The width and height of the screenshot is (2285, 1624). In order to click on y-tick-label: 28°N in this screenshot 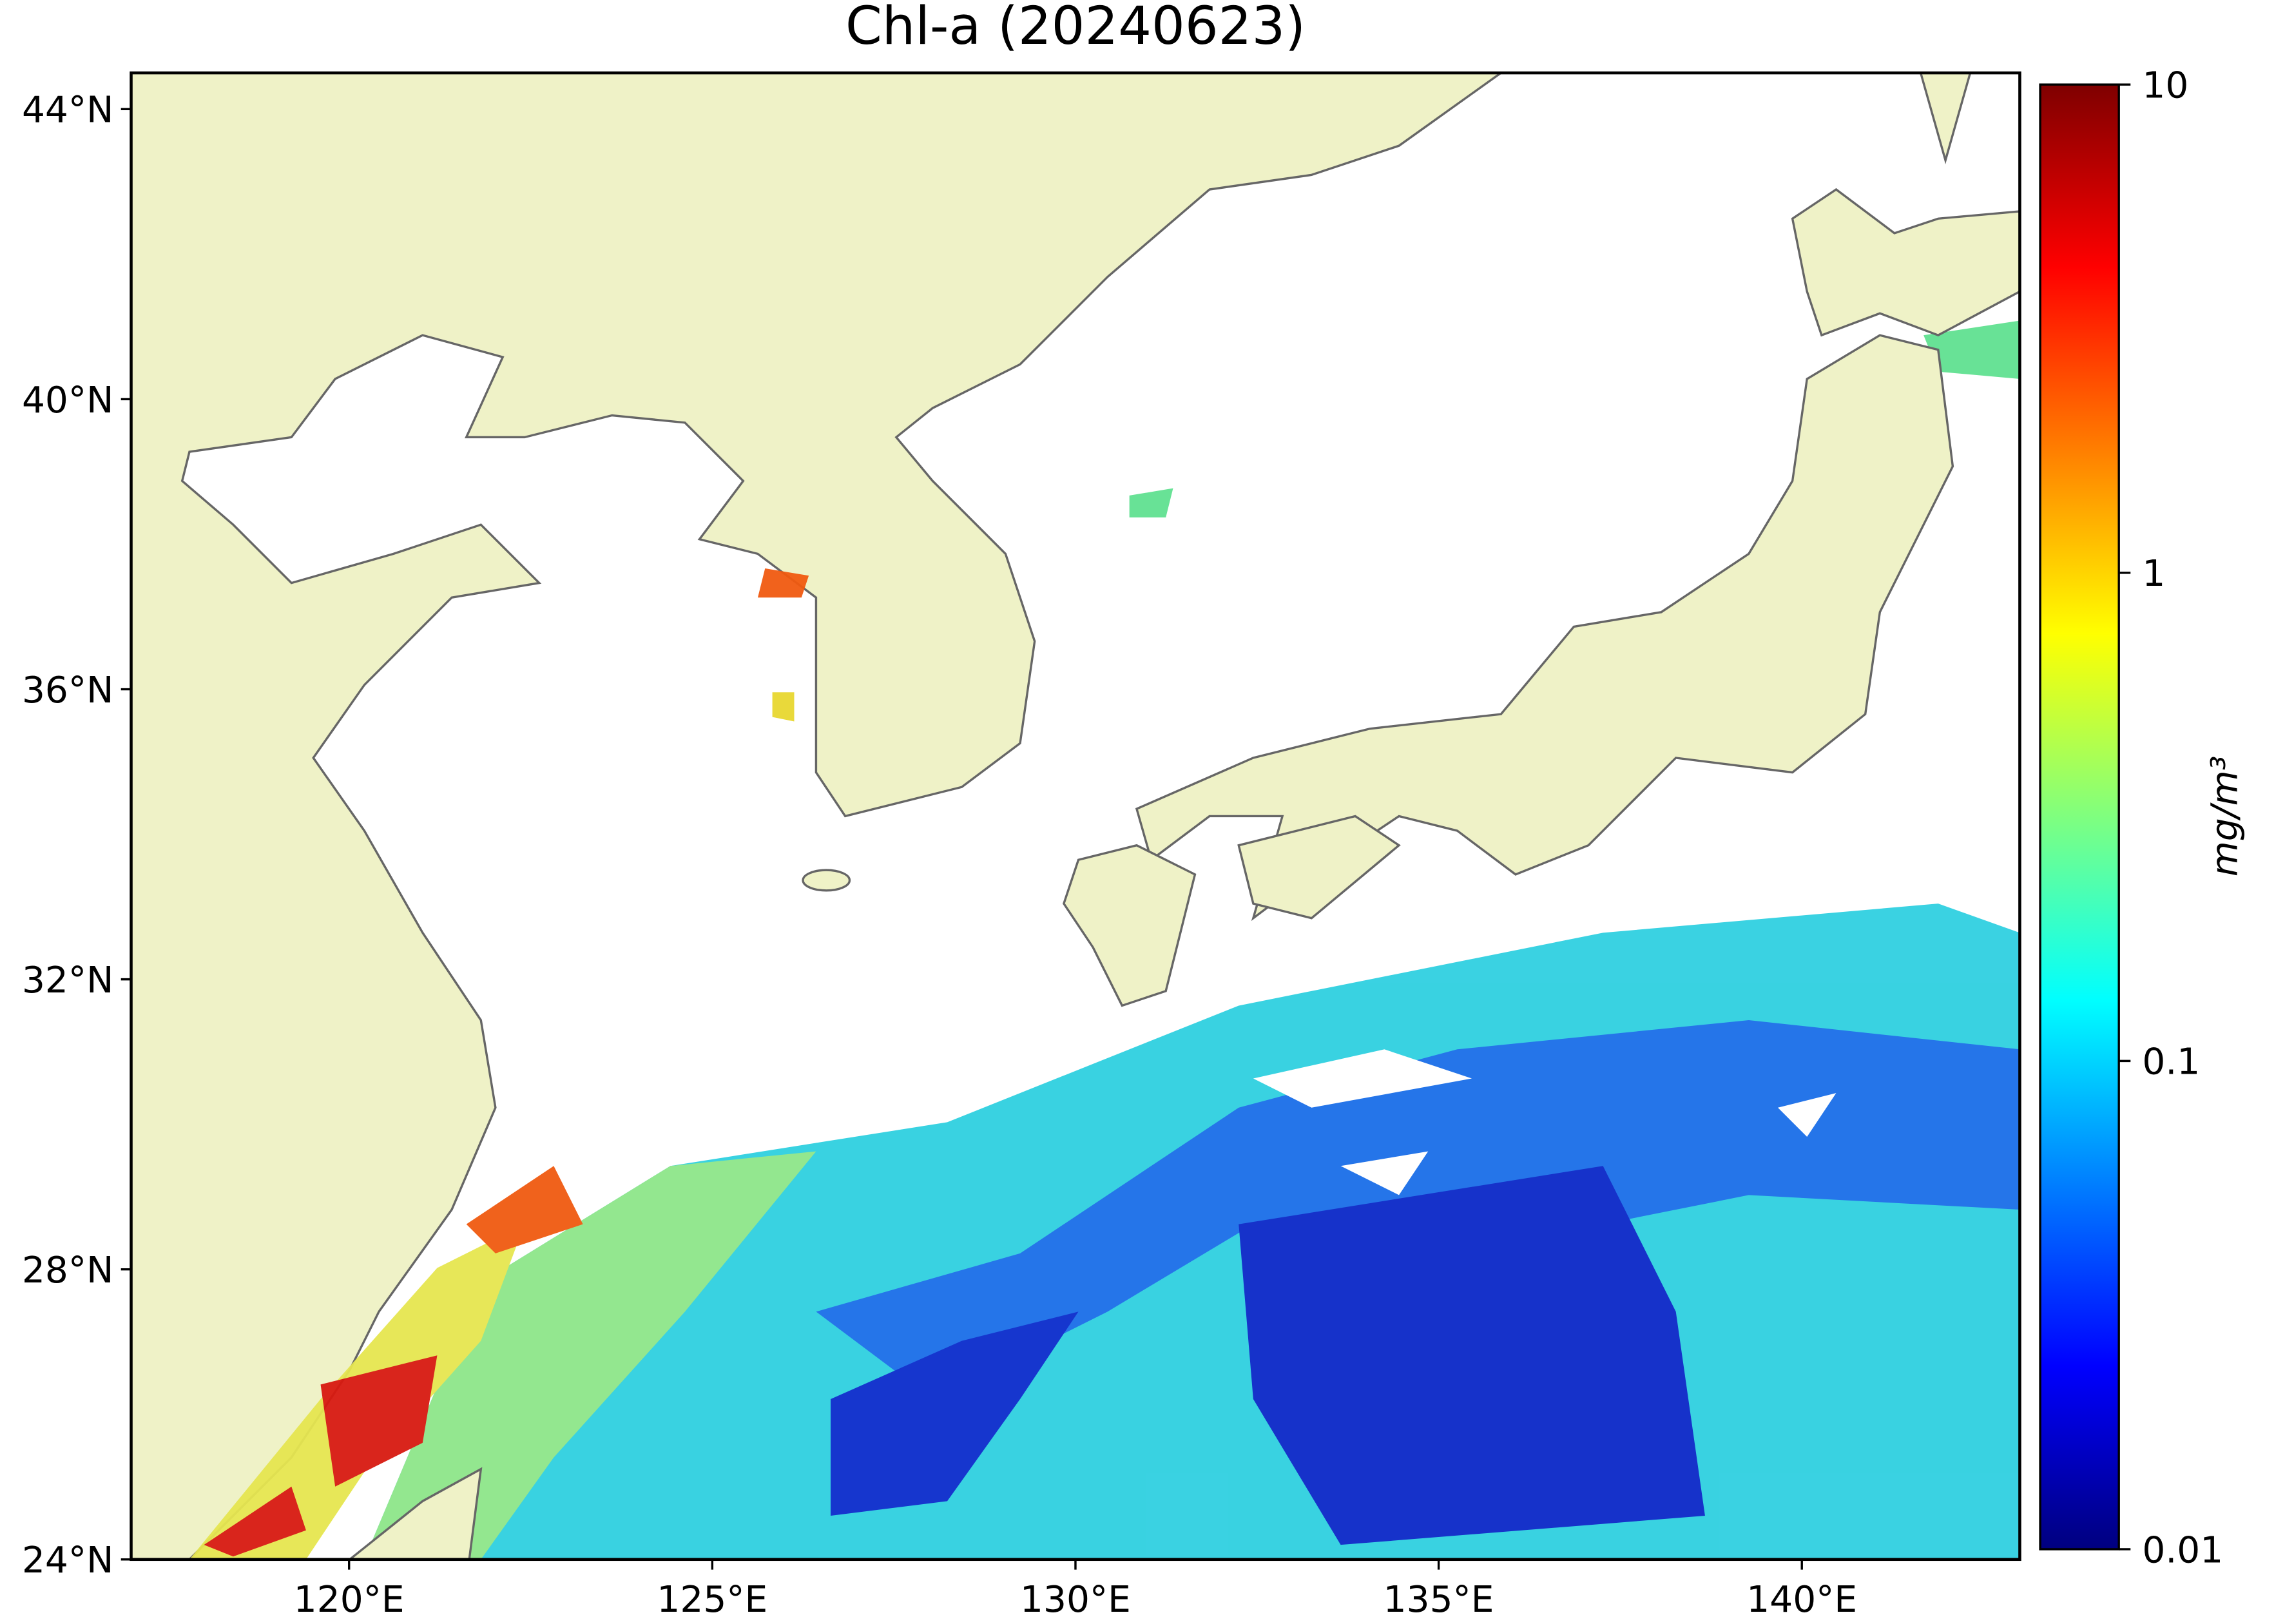, I will do `click(67, 1270)`.